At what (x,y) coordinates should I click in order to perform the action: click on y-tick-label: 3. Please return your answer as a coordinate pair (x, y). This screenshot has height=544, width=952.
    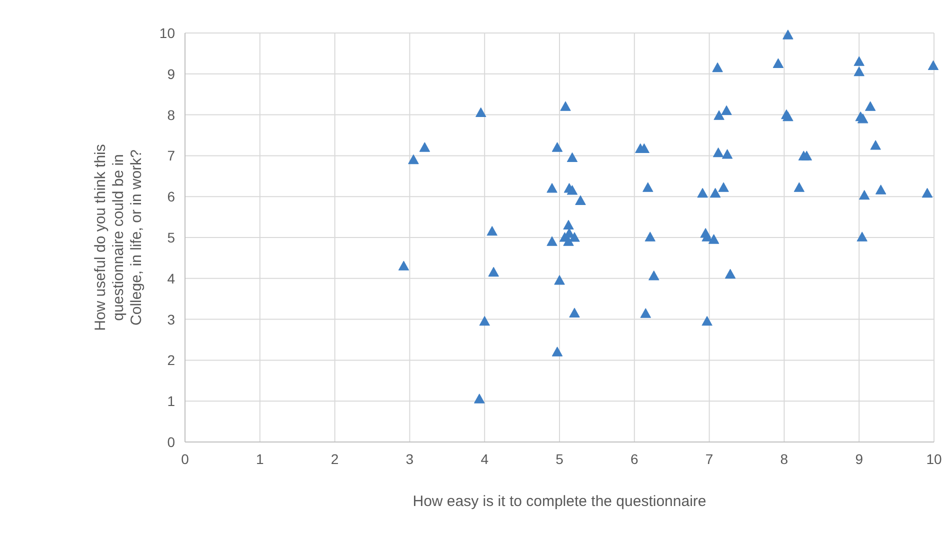
    Looking at the image, I should click on (171, 319).